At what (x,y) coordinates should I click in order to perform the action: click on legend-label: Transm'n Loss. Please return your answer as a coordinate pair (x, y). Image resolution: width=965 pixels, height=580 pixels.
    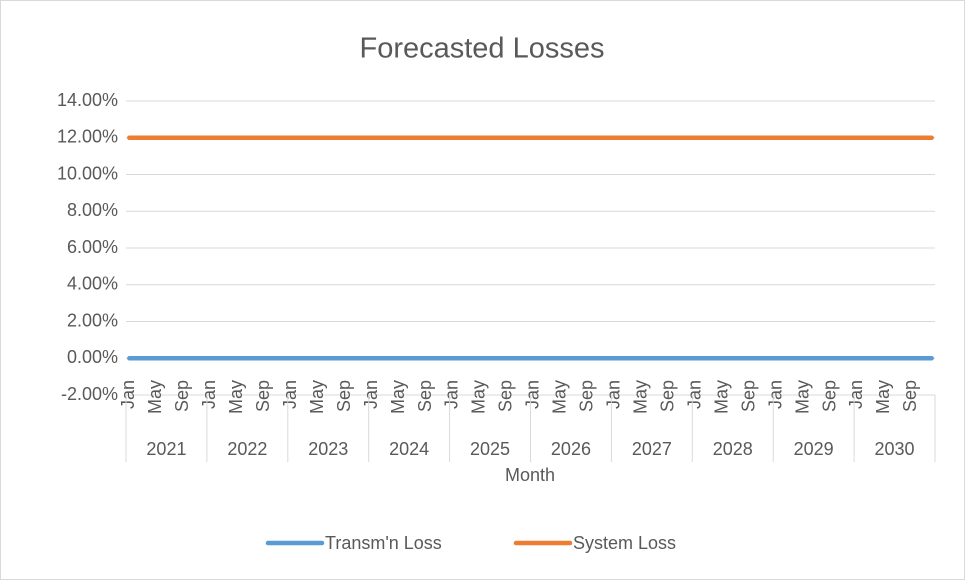
    Looking at the image, I should click on (383, 543).